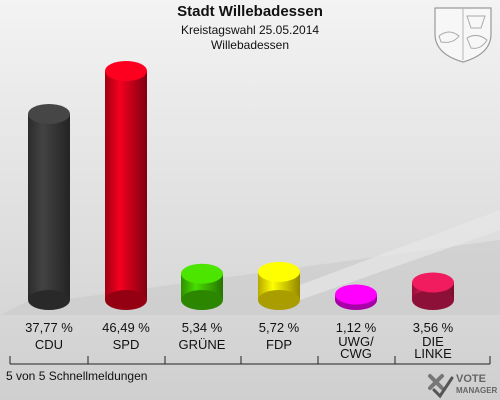  What do you see at coordinates (202, 344) in the screenshot?
I see `category-label-gr-ne: GRÜNE` at bounding box center [202, 344].